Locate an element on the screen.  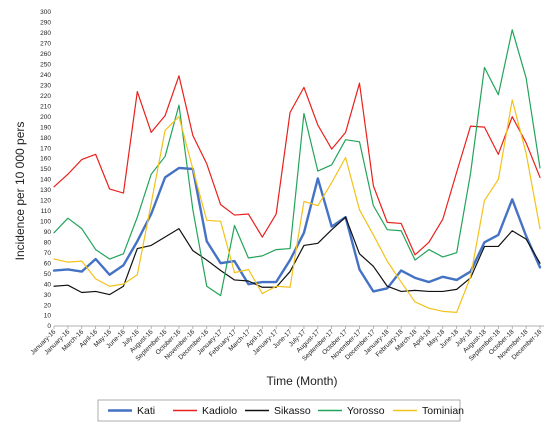
y-tick-label: 140 is located at coordinates (45, 180).